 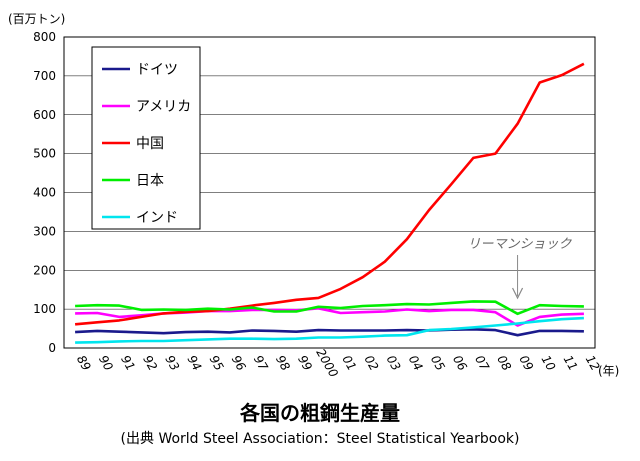 I want to click on x-tick-label: 94, so click(x=194, y=363).